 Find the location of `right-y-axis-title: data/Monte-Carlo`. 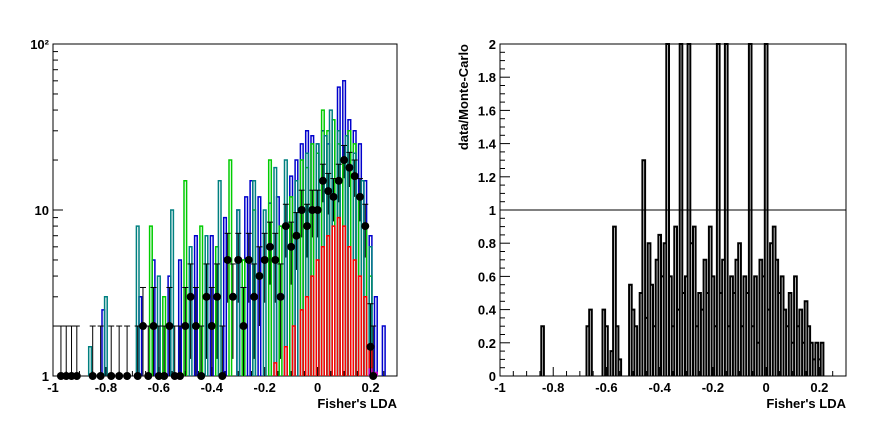

right-y-axis-title: data/Monte-Carlo is located at coordinates (463, 97).